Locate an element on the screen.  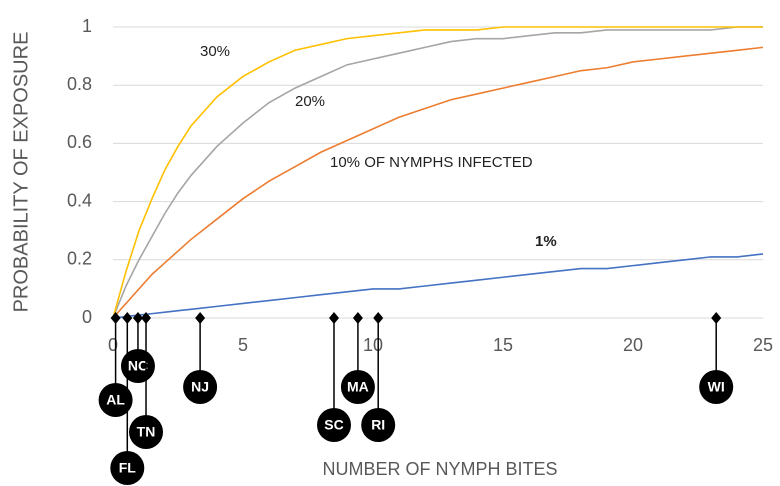
x-tick-label: 20 is located at coordinates (633, 345).